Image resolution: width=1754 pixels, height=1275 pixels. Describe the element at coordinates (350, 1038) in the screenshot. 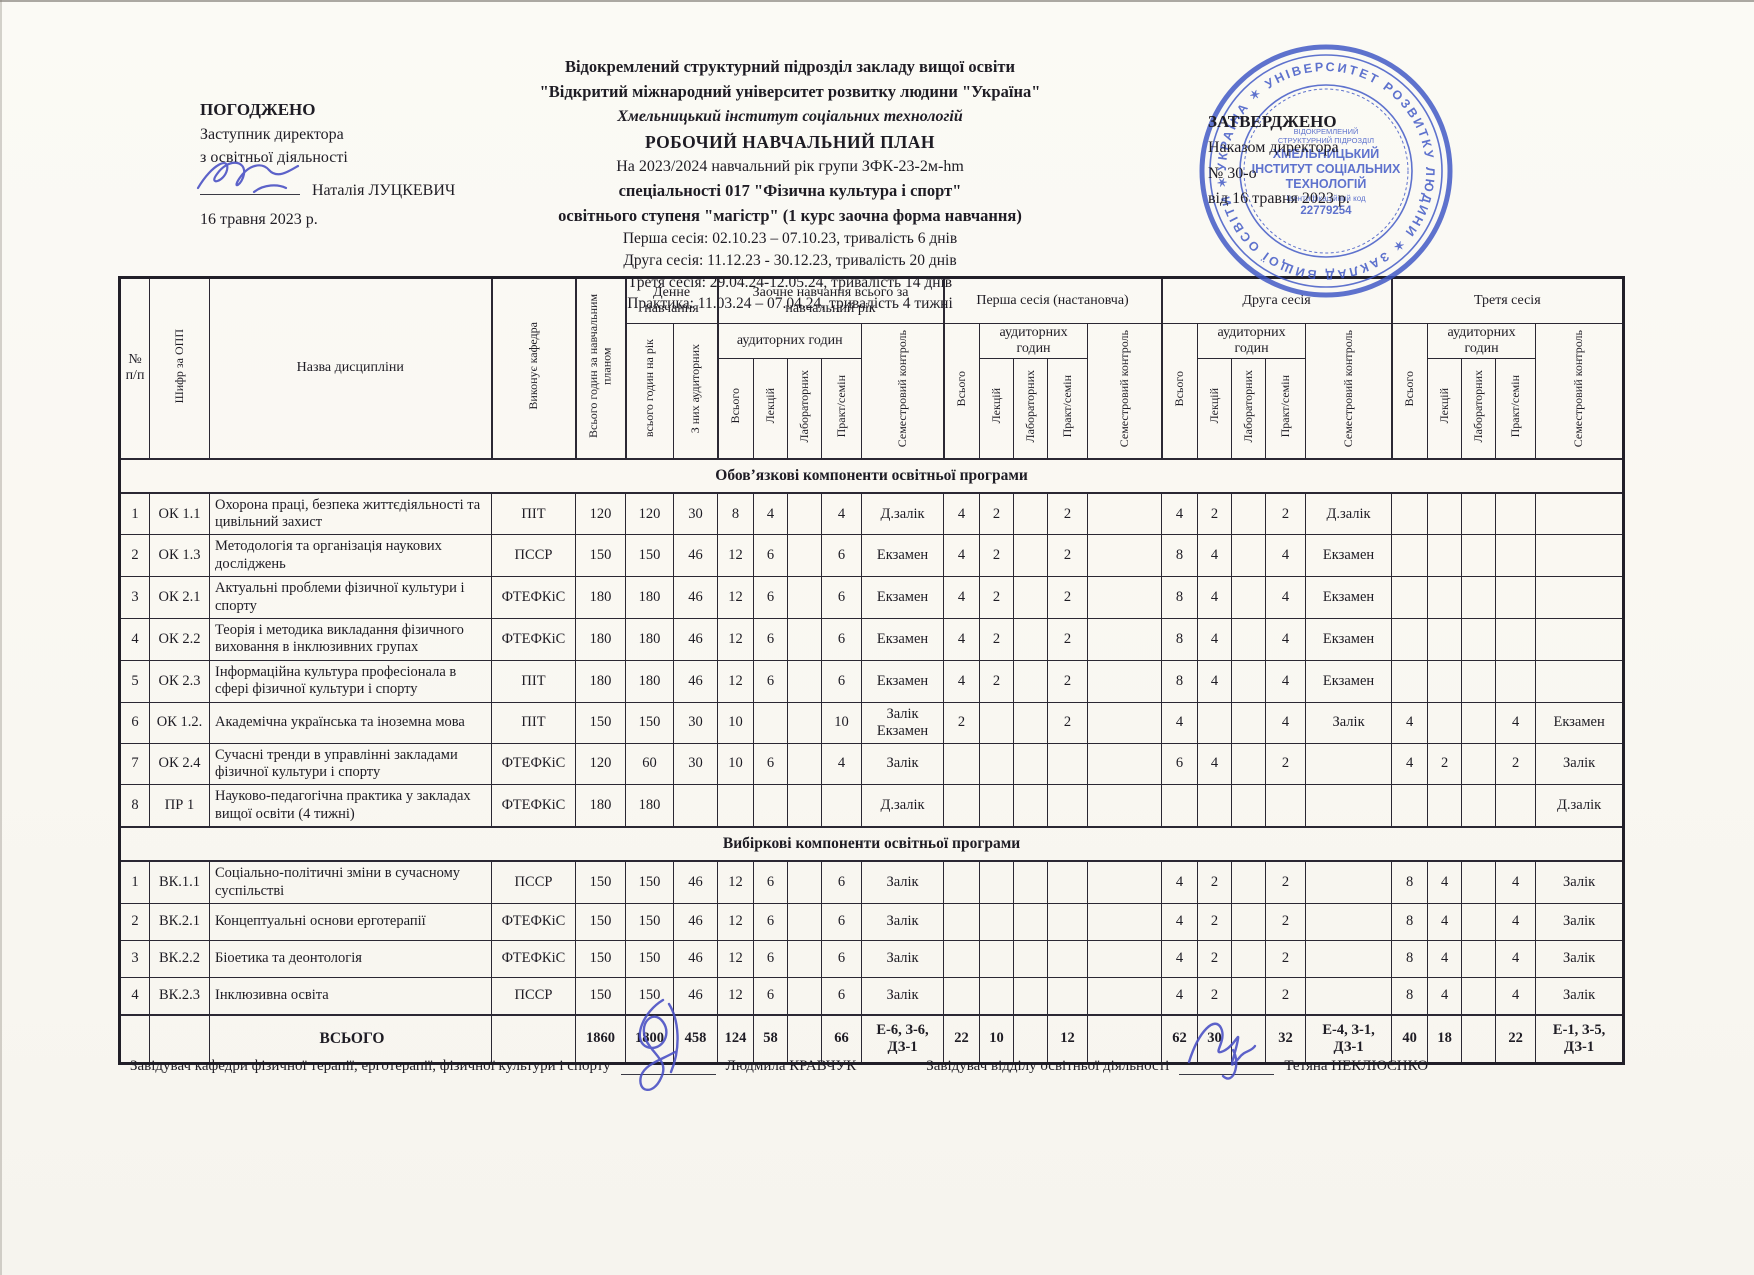

I see `discipline-name: ВСЬОГО` at that location.